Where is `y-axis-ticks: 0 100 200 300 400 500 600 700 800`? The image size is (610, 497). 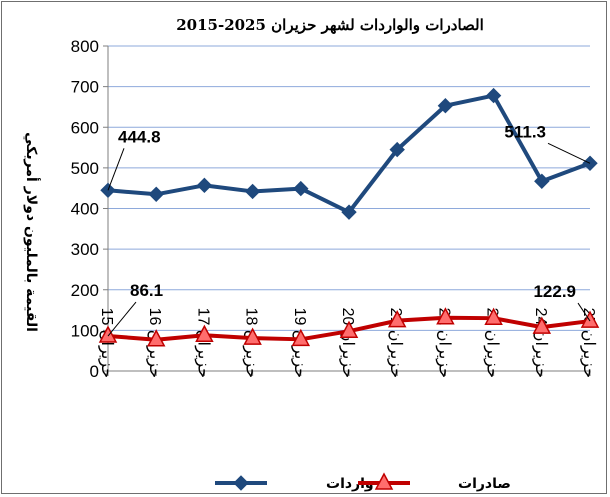
y-axis-ticks: 0 100 200 300 400 500 600 700 800 is located at coordinates (89, 209).